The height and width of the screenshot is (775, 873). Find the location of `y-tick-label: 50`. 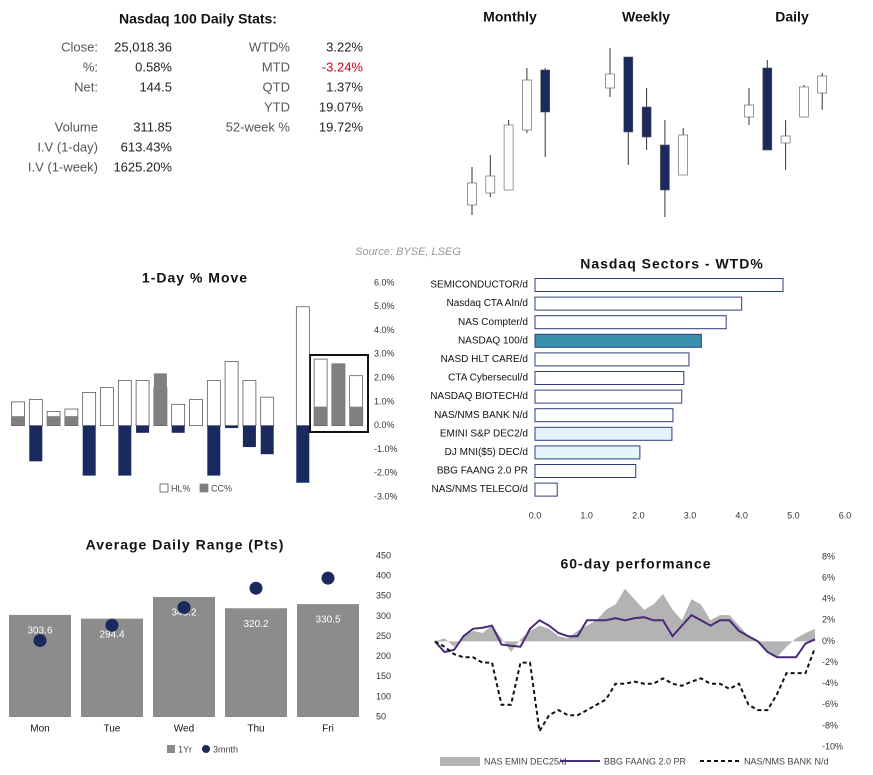

y-tick-label: 50 is located at coordinates (381, 716).